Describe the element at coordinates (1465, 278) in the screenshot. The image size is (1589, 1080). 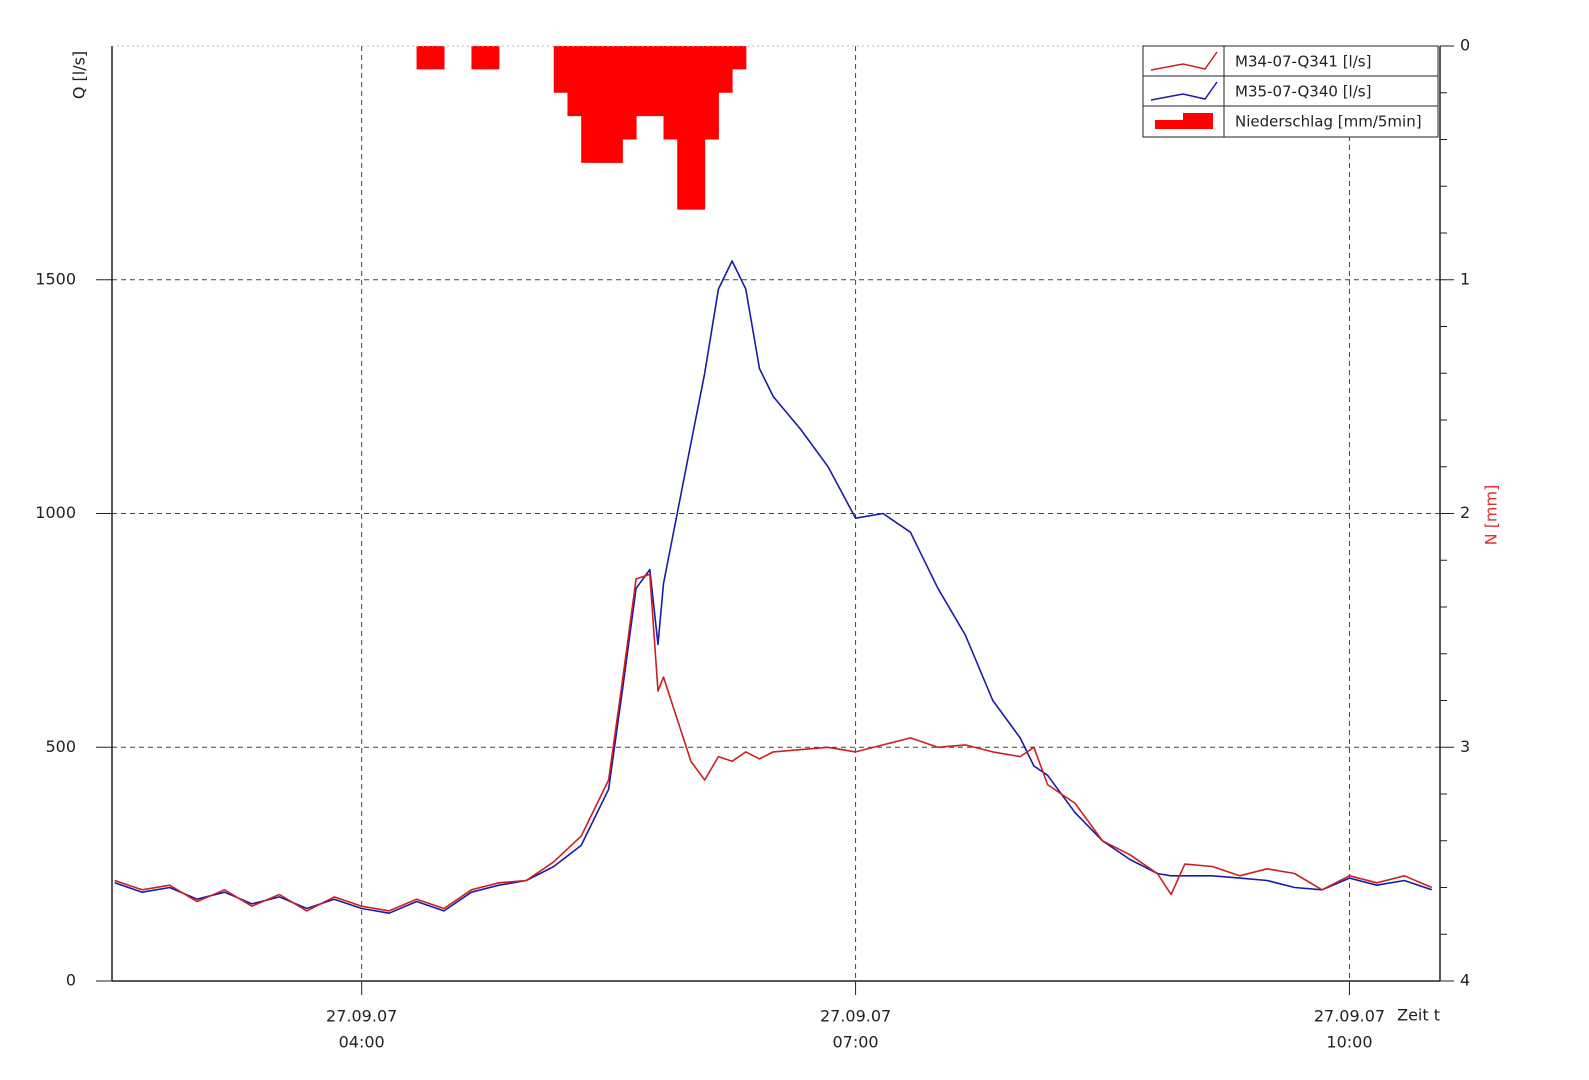
I see `y2-tick-label: 1` at that location.